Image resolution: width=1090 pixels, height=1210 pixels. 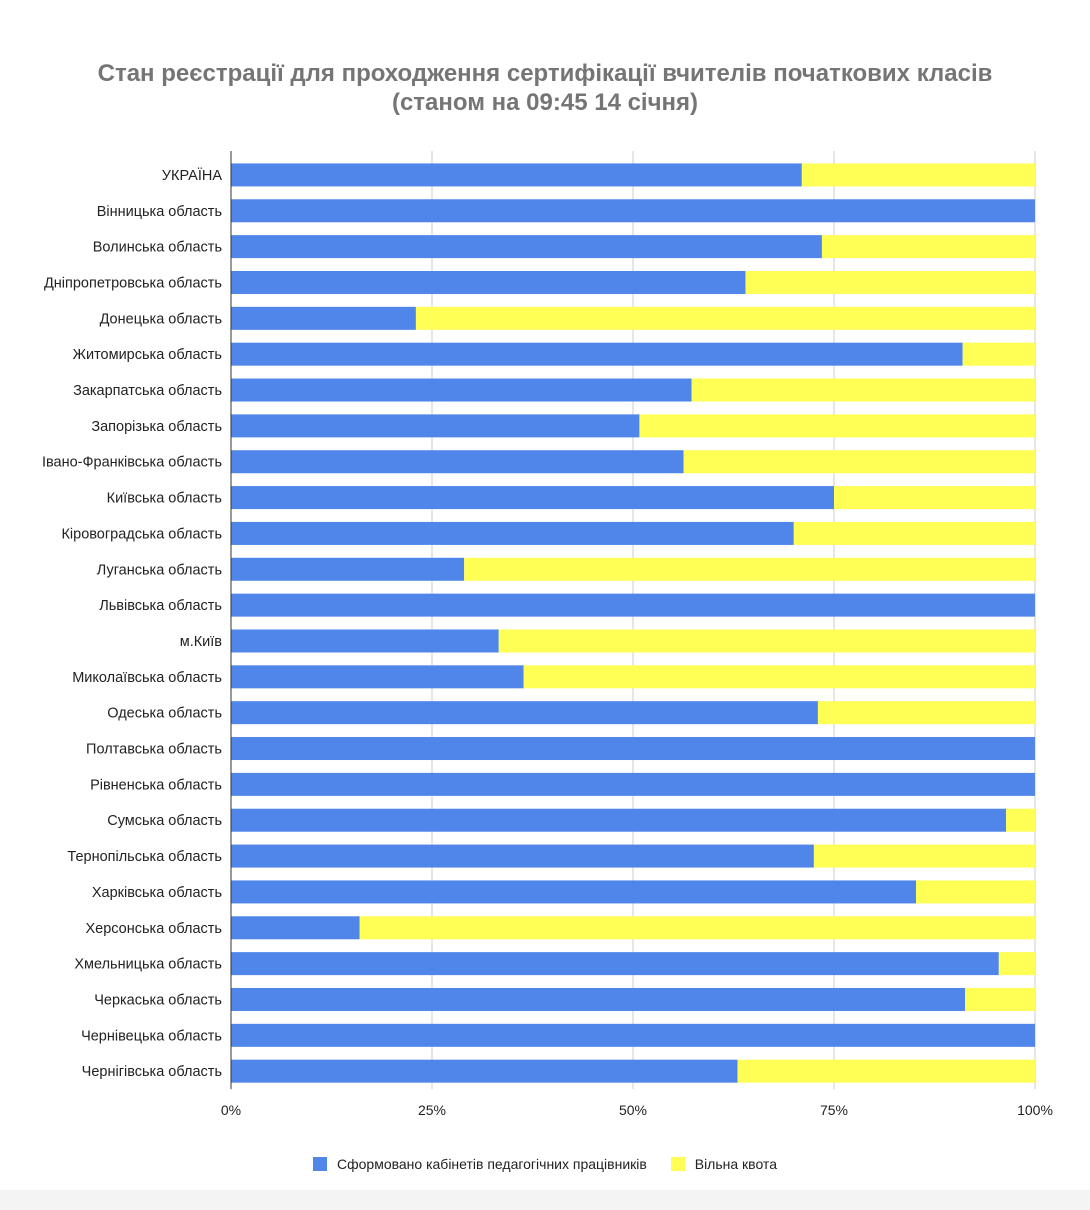 I want to click on category-label: Запорізька область, so click(x=156, y=427).